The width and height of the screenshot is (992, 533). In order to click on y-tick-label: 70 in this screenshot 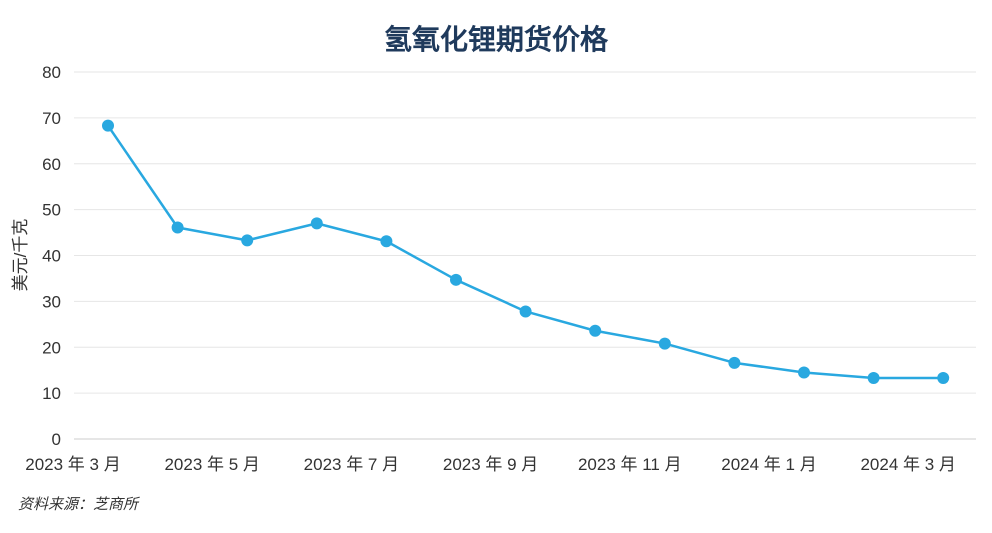, I will do `click(51, 118)`.